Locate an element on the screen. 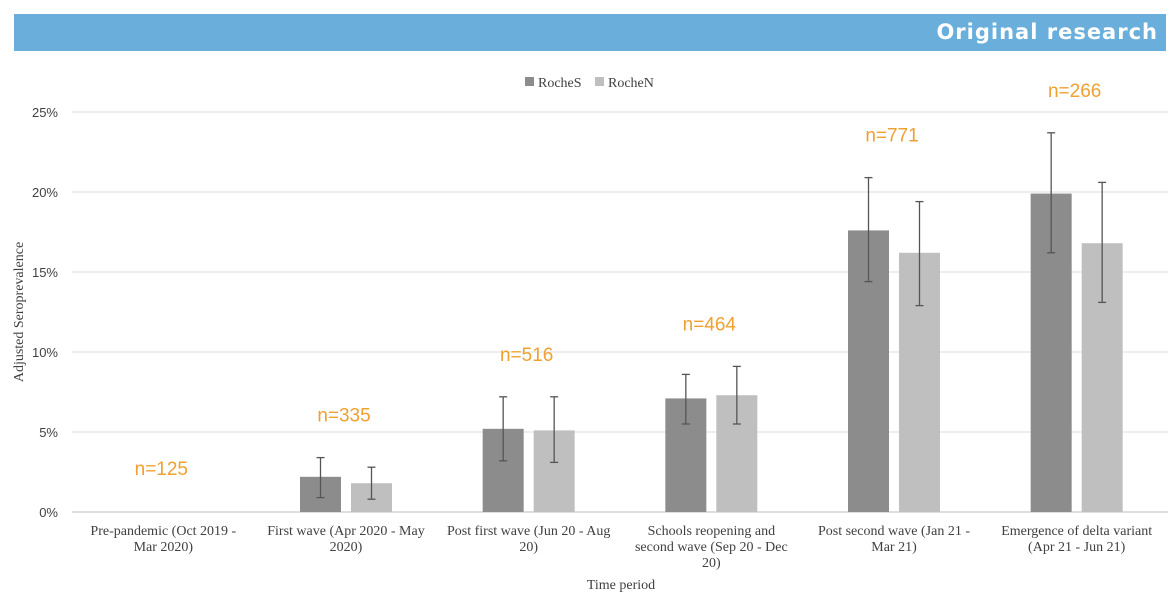 The width and height of the screenshot is (1174, 599). sample-size-label: n=335 is located at coordinates (343, 416).